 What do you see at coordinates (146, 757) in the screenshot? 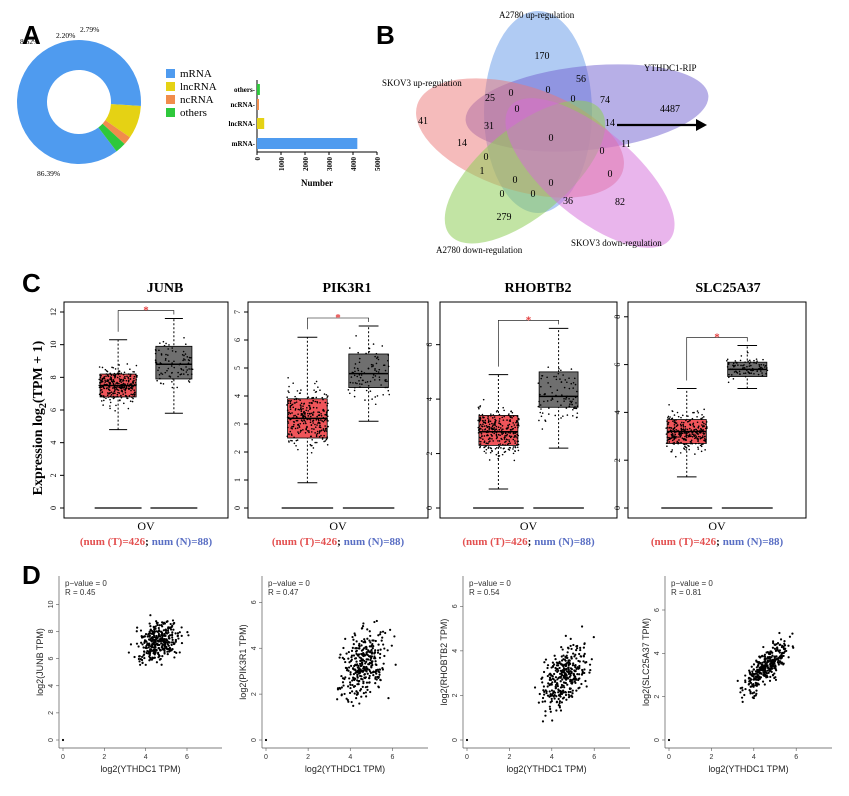
I see `x-tick-label: 4` at bounding box center [146, 757].